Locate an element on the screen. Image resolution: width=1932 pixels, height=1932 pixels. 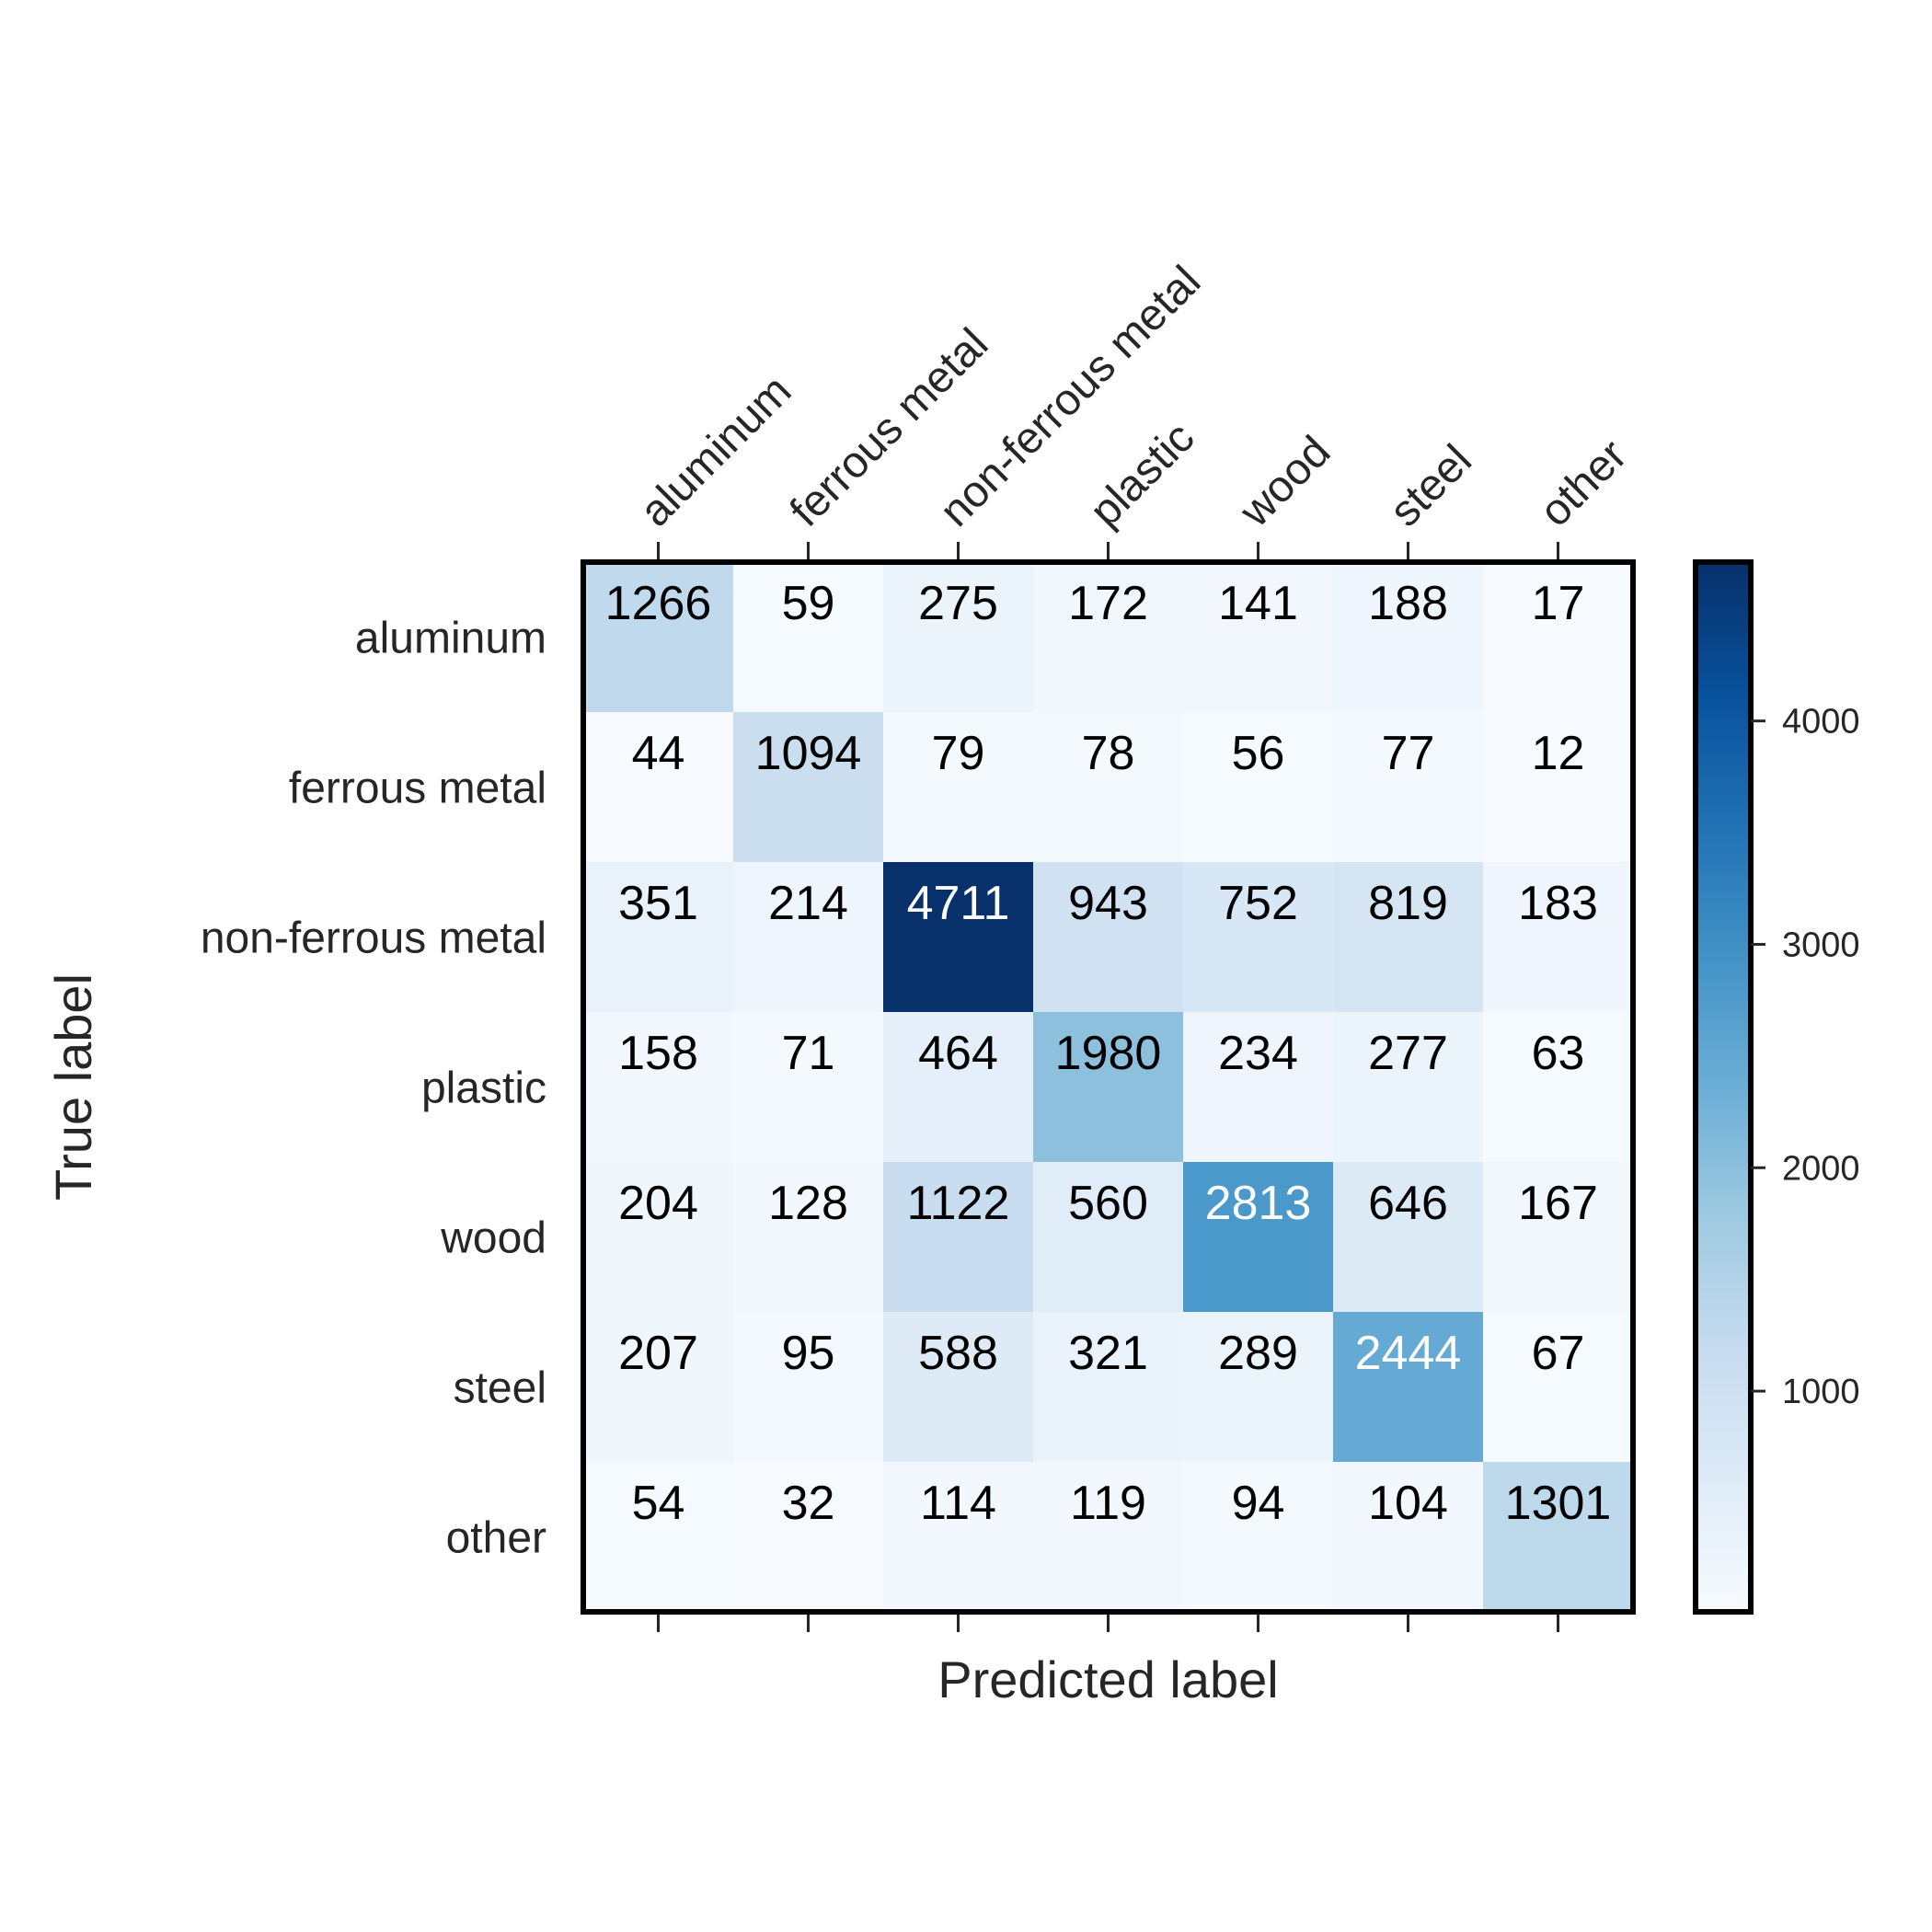
heatmap-cell-aluminum-wood is located at coordinates (1258, 637).